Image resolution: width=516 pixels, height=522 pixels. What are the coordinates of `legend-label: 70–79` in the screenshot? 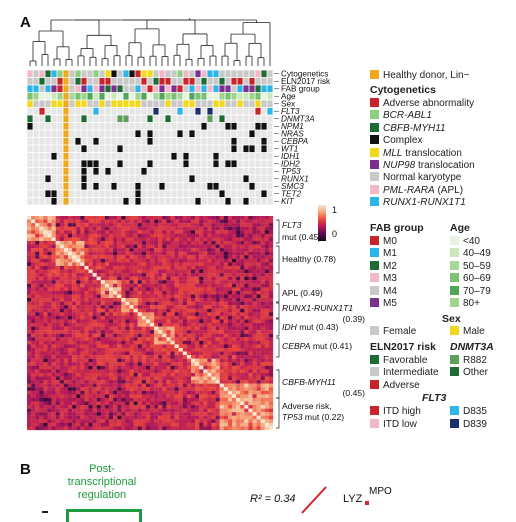 It's located at (477, 291).